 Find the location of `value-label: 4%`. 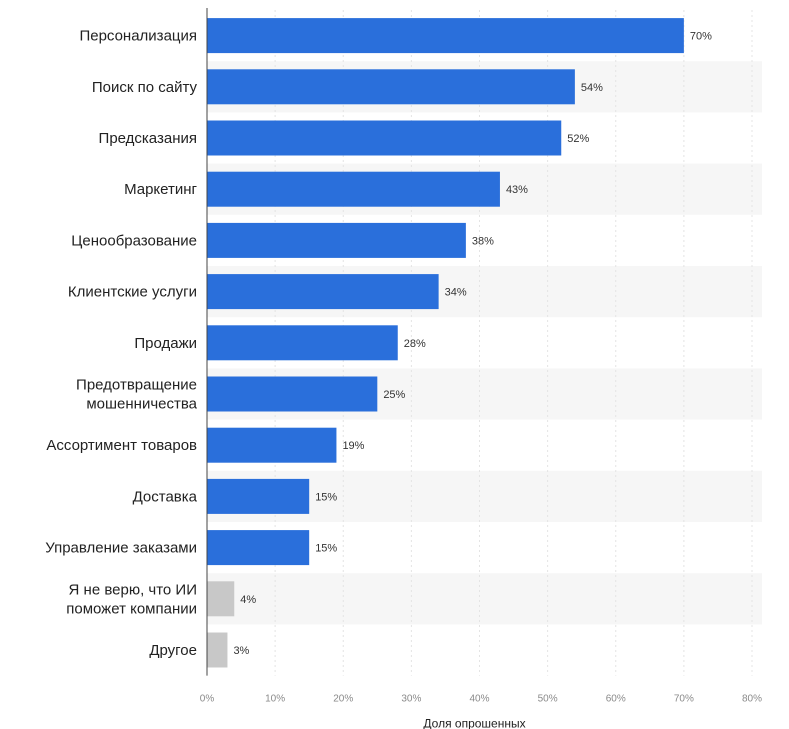

value-label: 4% is located at coordinates (248, 600).